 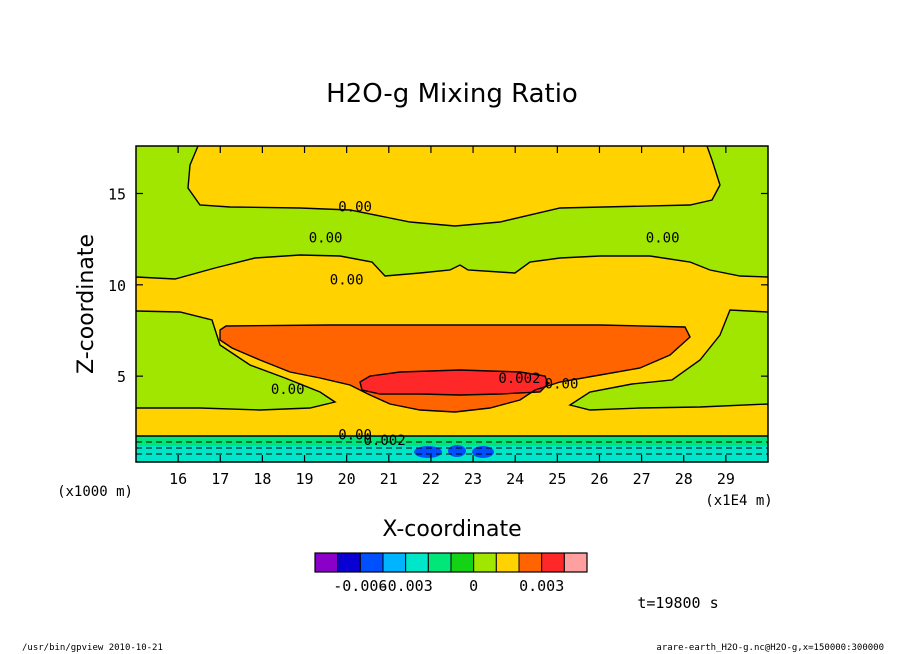 I want to click on x-tick-label: 29, so click(x=726, y=479).